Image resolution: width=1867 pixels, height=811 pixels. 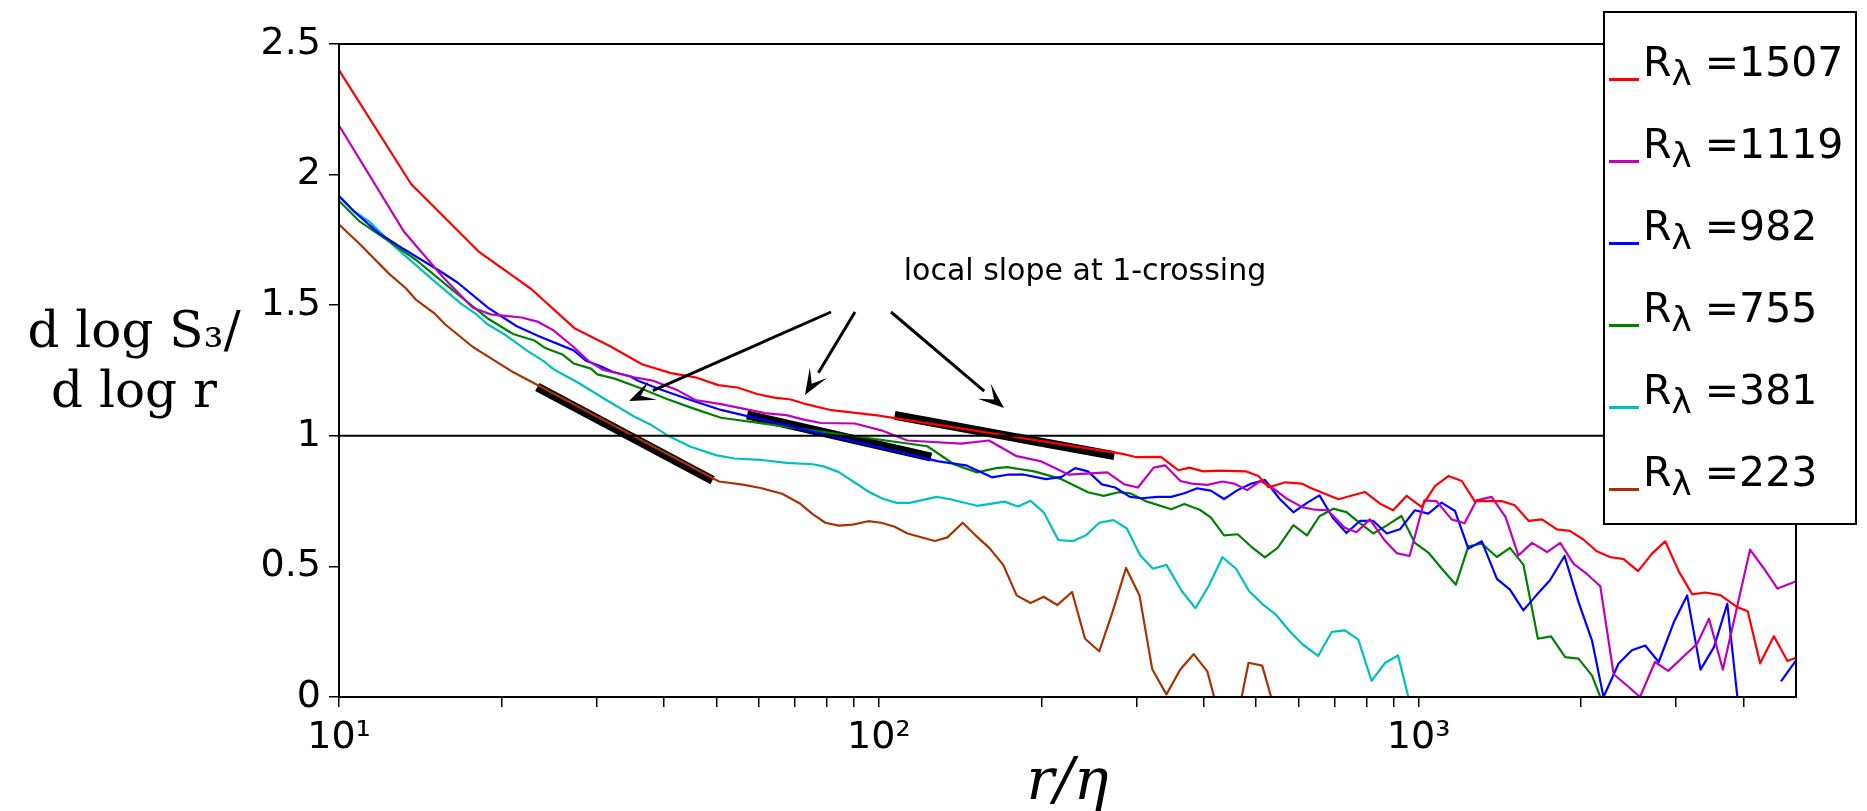 I want to click on x-tick-label: 10³, so click(x=1418, y=734).